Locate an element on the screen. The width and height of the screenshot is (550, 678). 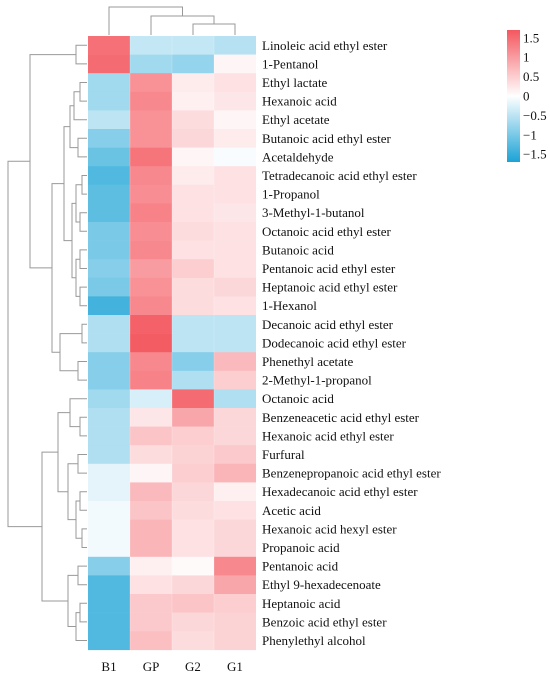
row-label: Tetradecanoic acid ethyl ester is located at coordinates (339, 175).